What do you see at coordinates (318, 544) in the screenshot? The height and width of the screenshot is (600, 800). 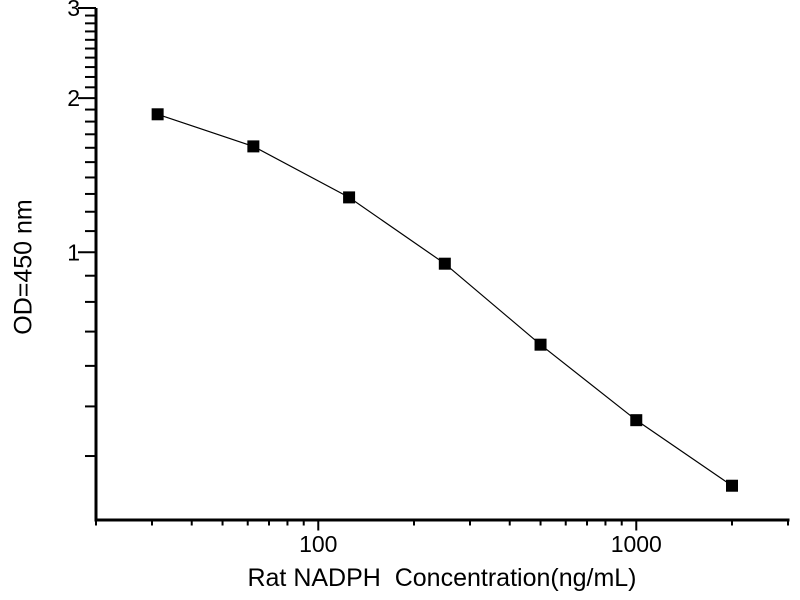 I see `x-tick-label: 100` at bounding box center [318, 544].